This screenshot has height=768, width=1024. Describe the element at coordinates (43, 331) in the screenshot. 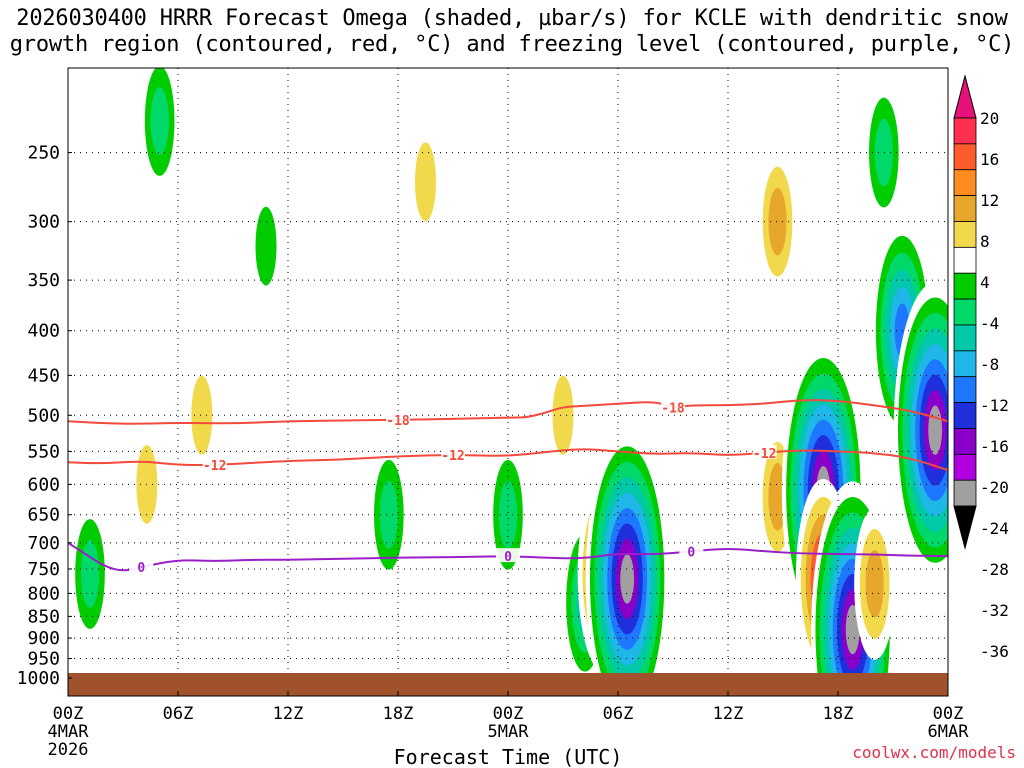

I see `y-tick-400: 400` at that location.